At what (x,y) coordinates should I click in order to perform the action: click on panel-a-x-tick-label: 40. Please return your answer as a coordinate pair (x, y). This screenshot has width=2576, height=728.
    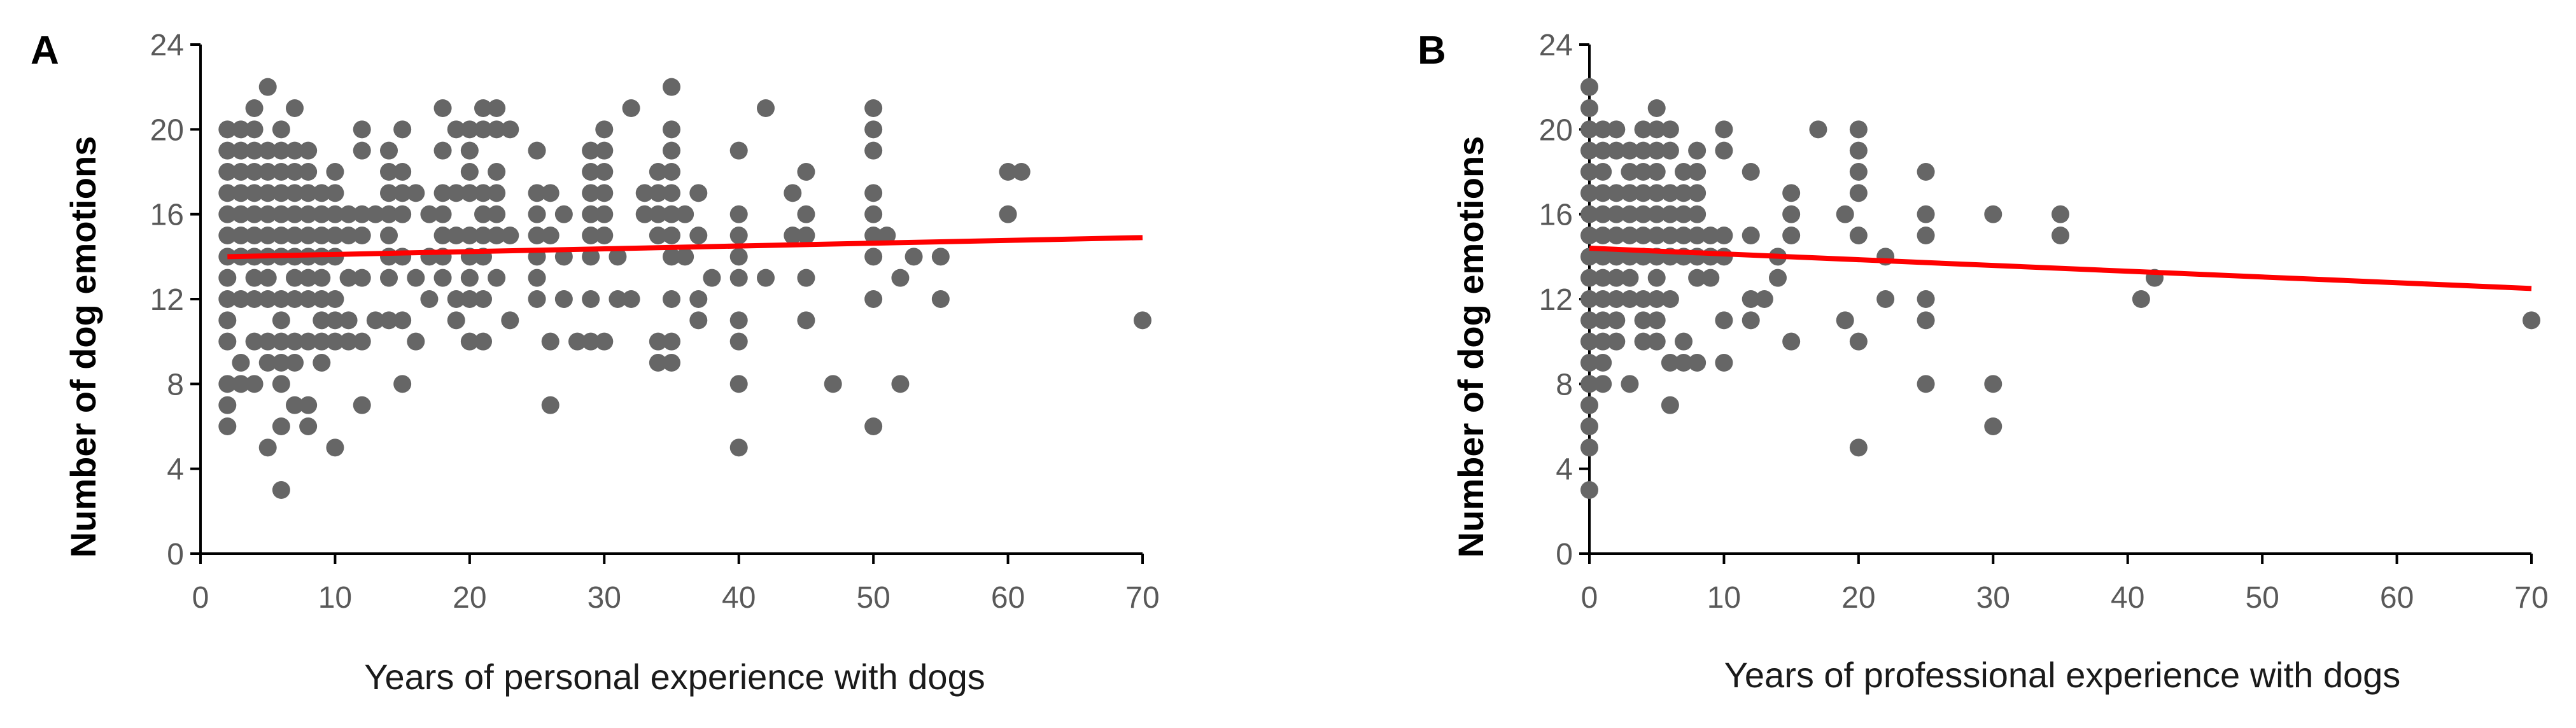
    Looking at the image, I should click on (739, 598).